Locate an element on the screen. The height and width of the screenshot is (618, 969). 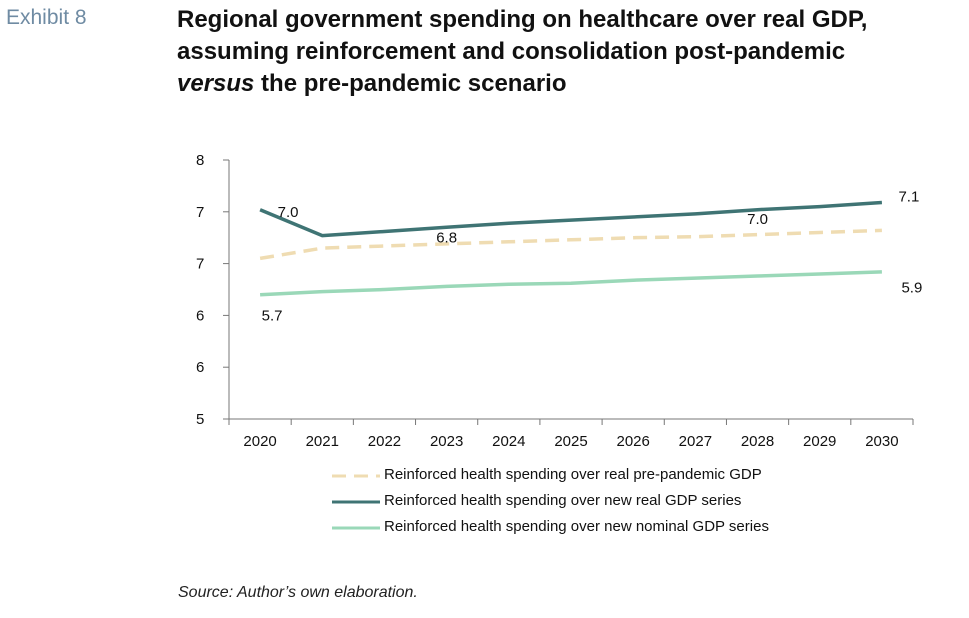
y-tick-label: 5 is located at coordinates (200, 419).